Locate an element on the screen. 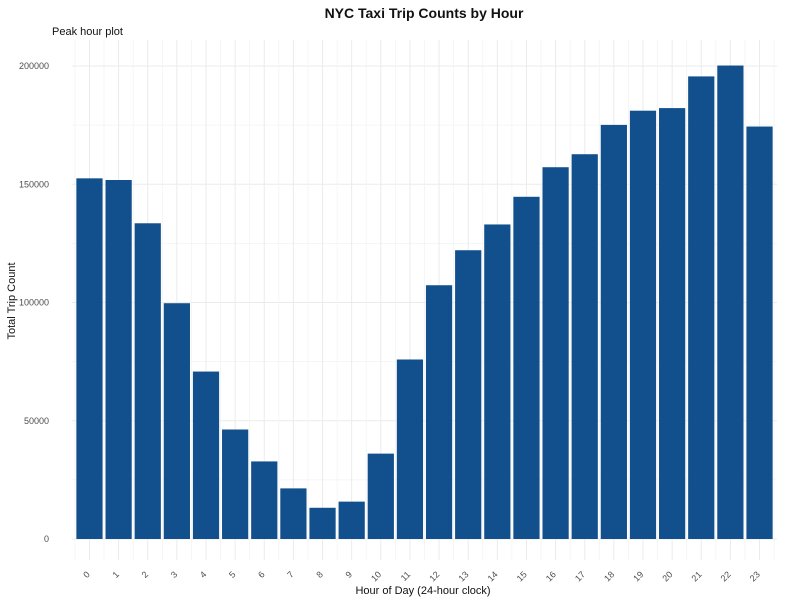 The image size is (800, 600). x-tick-label: 11 is located at coordinates (406, 576).